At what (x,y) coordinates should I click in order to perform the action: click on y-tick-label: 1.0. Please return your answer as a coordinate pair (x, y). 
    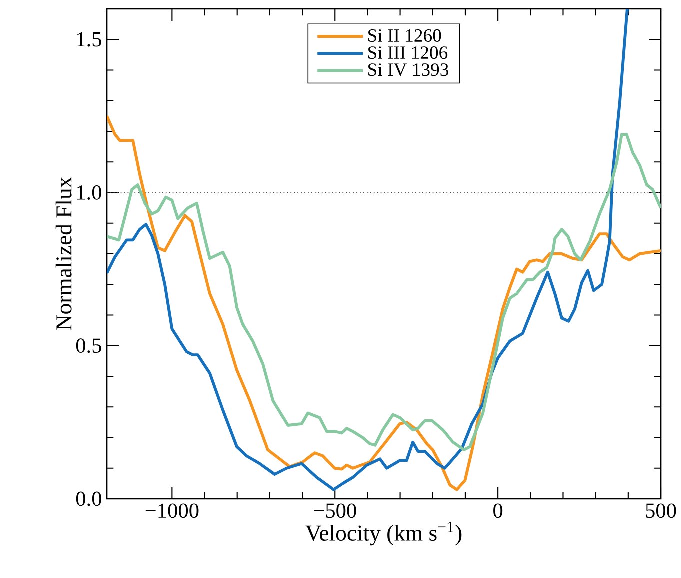
    Looking at the image, I should click on (90, 193).